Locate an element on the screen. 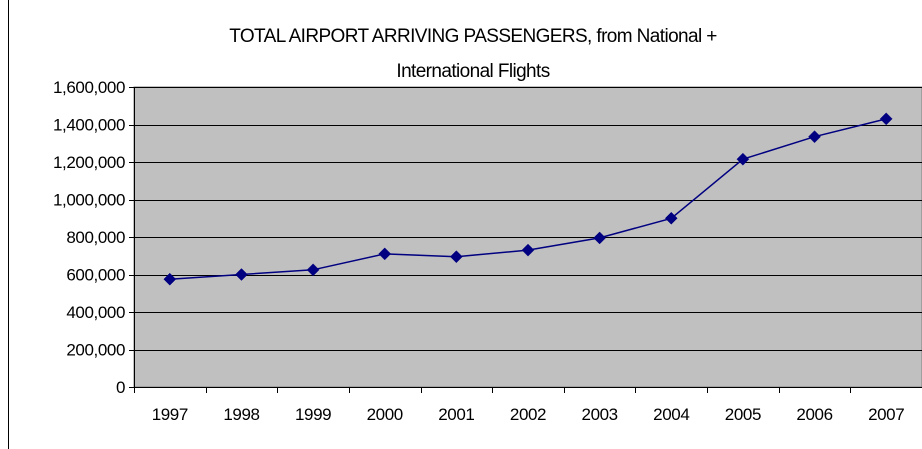 The image size is (922, 449). y-tick-label: 400,000 is located at coordinates (95, 312).